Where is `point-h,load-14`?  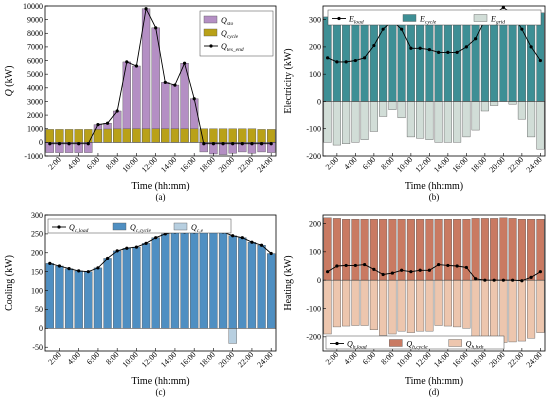 point-h,load-14 is located at coordinates (448, 265).